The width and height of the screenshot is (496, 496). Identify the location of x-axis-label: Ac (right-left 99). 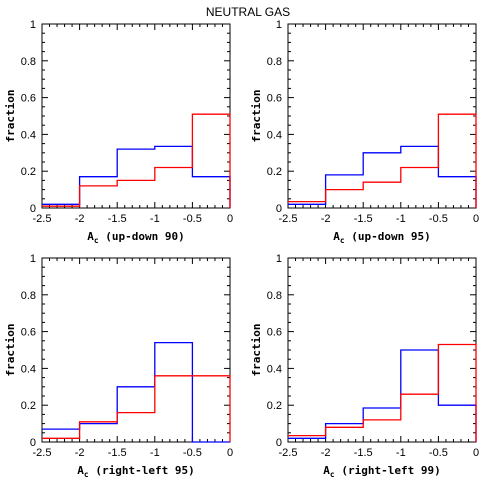
(381, 471).